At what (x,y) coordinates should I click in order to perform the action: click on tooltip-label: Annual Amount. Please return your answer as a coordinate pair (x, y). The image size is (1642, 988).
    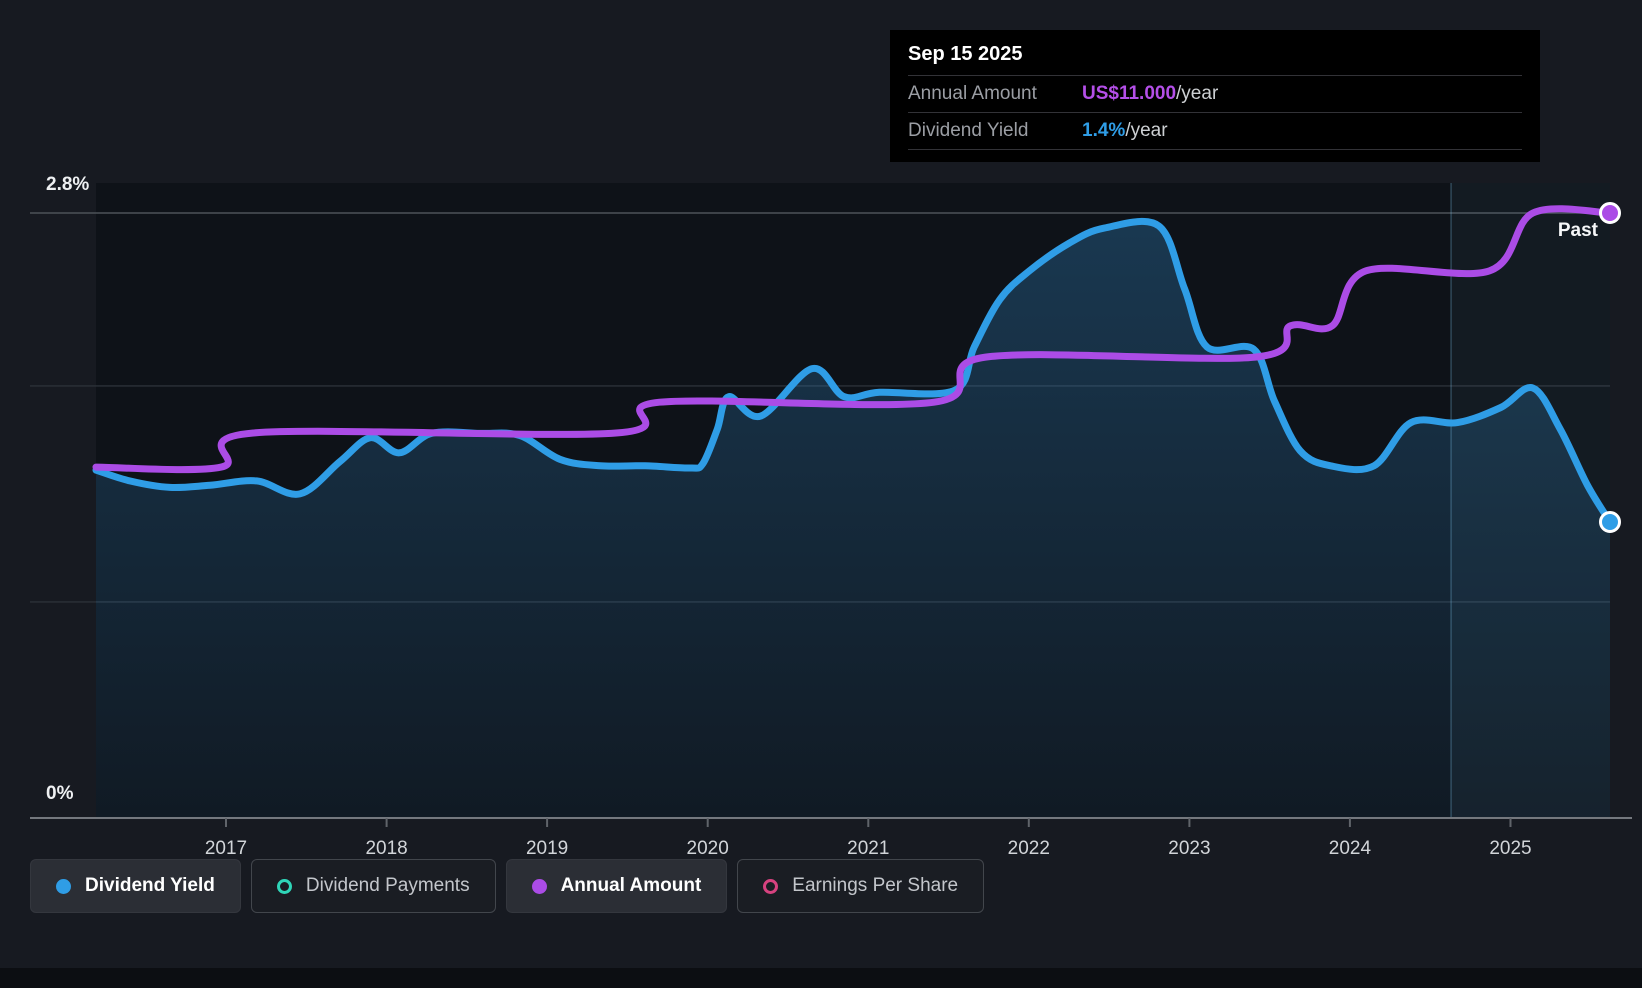
    Looking at the image, I should click on (972, 93).